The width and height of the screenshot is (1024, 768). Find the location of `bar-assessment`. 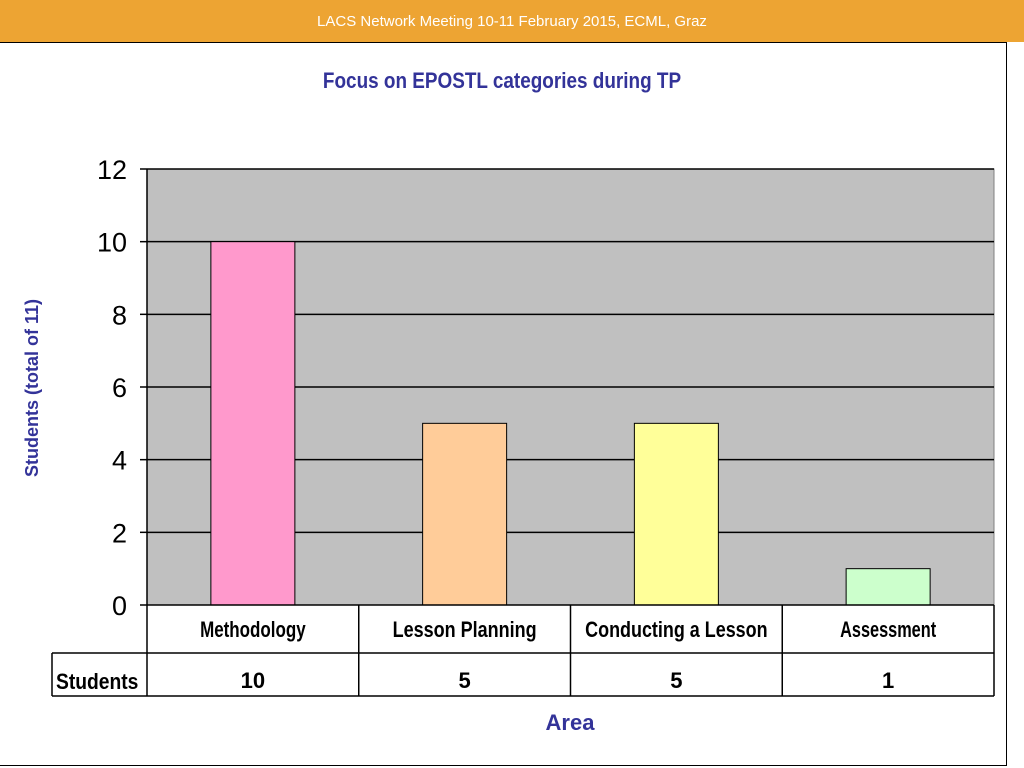

bar-assessment is located at coordinates (888, 587).